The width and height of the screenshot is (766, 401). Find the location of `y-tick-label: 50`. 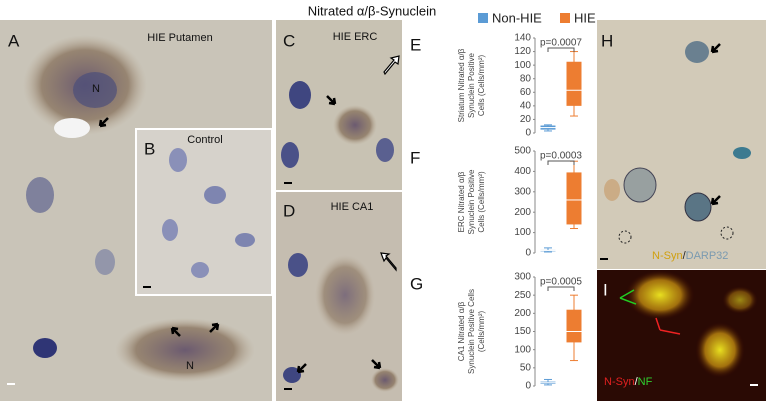

y-tick-label: 50 is located at coordinates (526, 367).